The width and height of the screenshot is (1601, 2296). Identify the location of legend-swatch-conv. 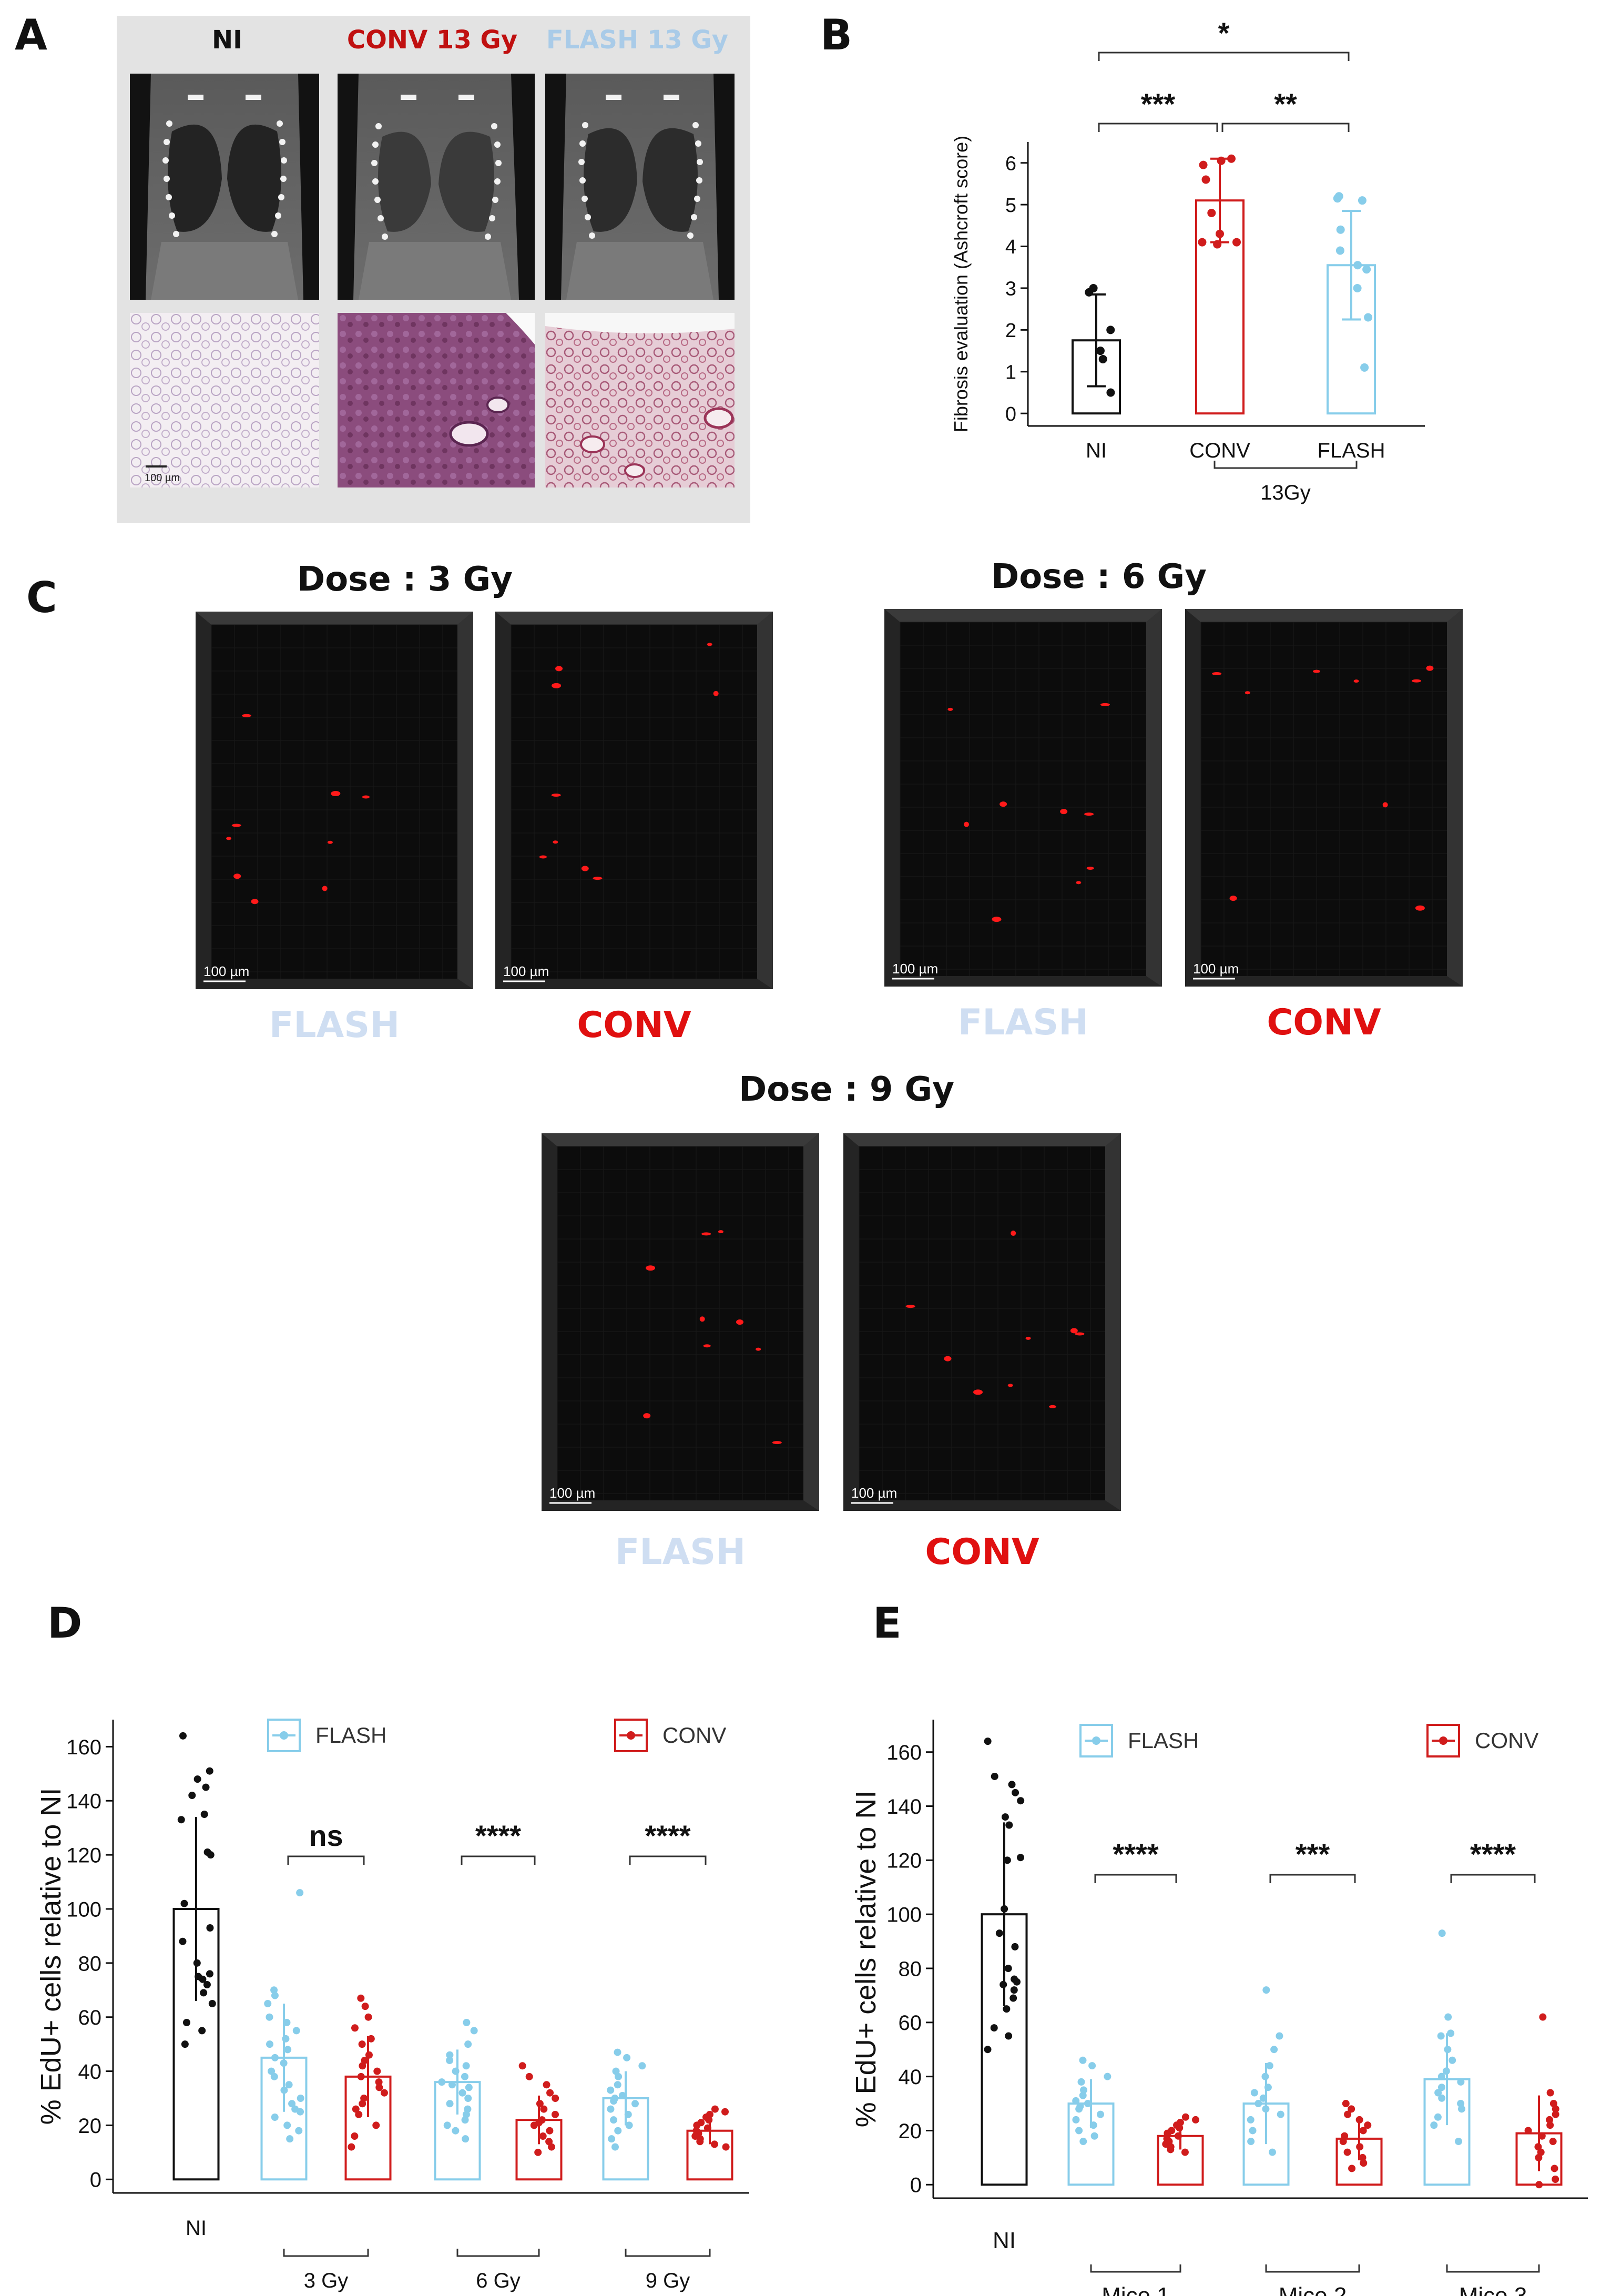
(631, 1735).